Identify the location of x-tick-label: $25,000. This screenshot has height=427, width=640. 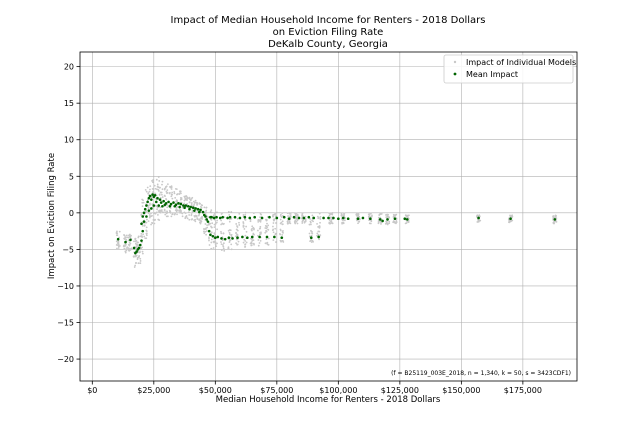
(153, 390).